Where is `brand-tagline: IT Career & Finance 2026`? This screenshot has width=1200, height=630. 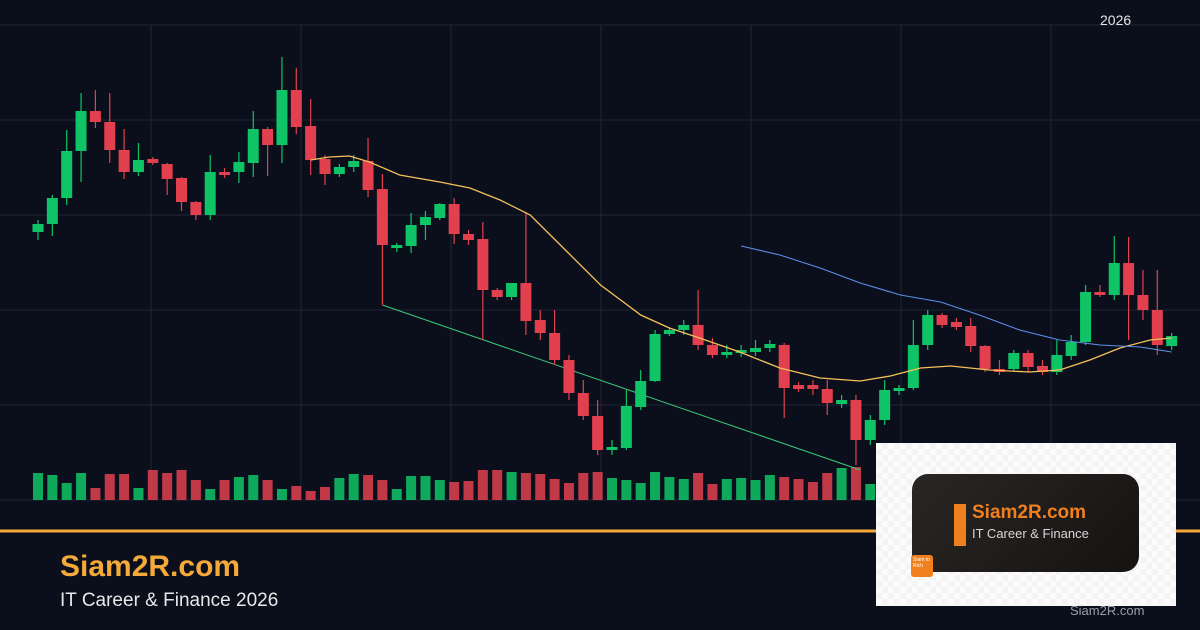 brand-tagline: IT Career & Finance 2026 is located at coordinates (169, 600).